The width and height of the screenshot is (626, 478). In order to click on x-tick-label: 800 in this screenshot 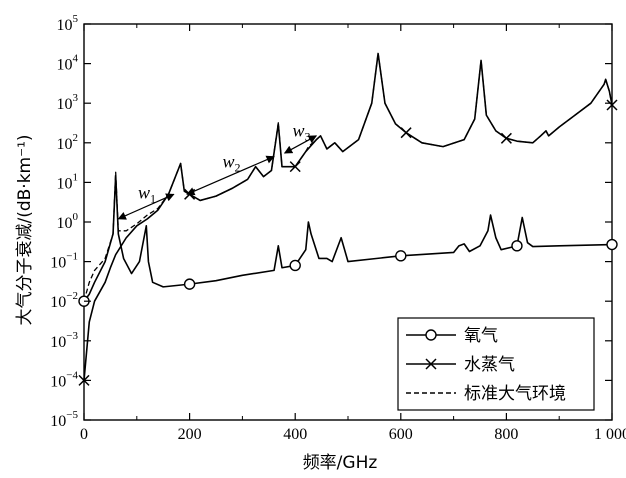, I will do `click(506, 434)`.